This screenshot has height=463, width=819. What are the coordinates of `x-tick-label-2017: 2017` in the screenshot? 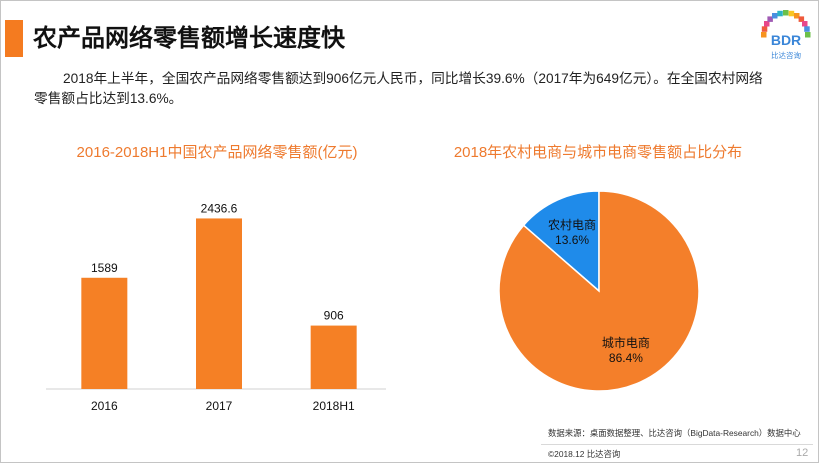 It's located at (219, 406).